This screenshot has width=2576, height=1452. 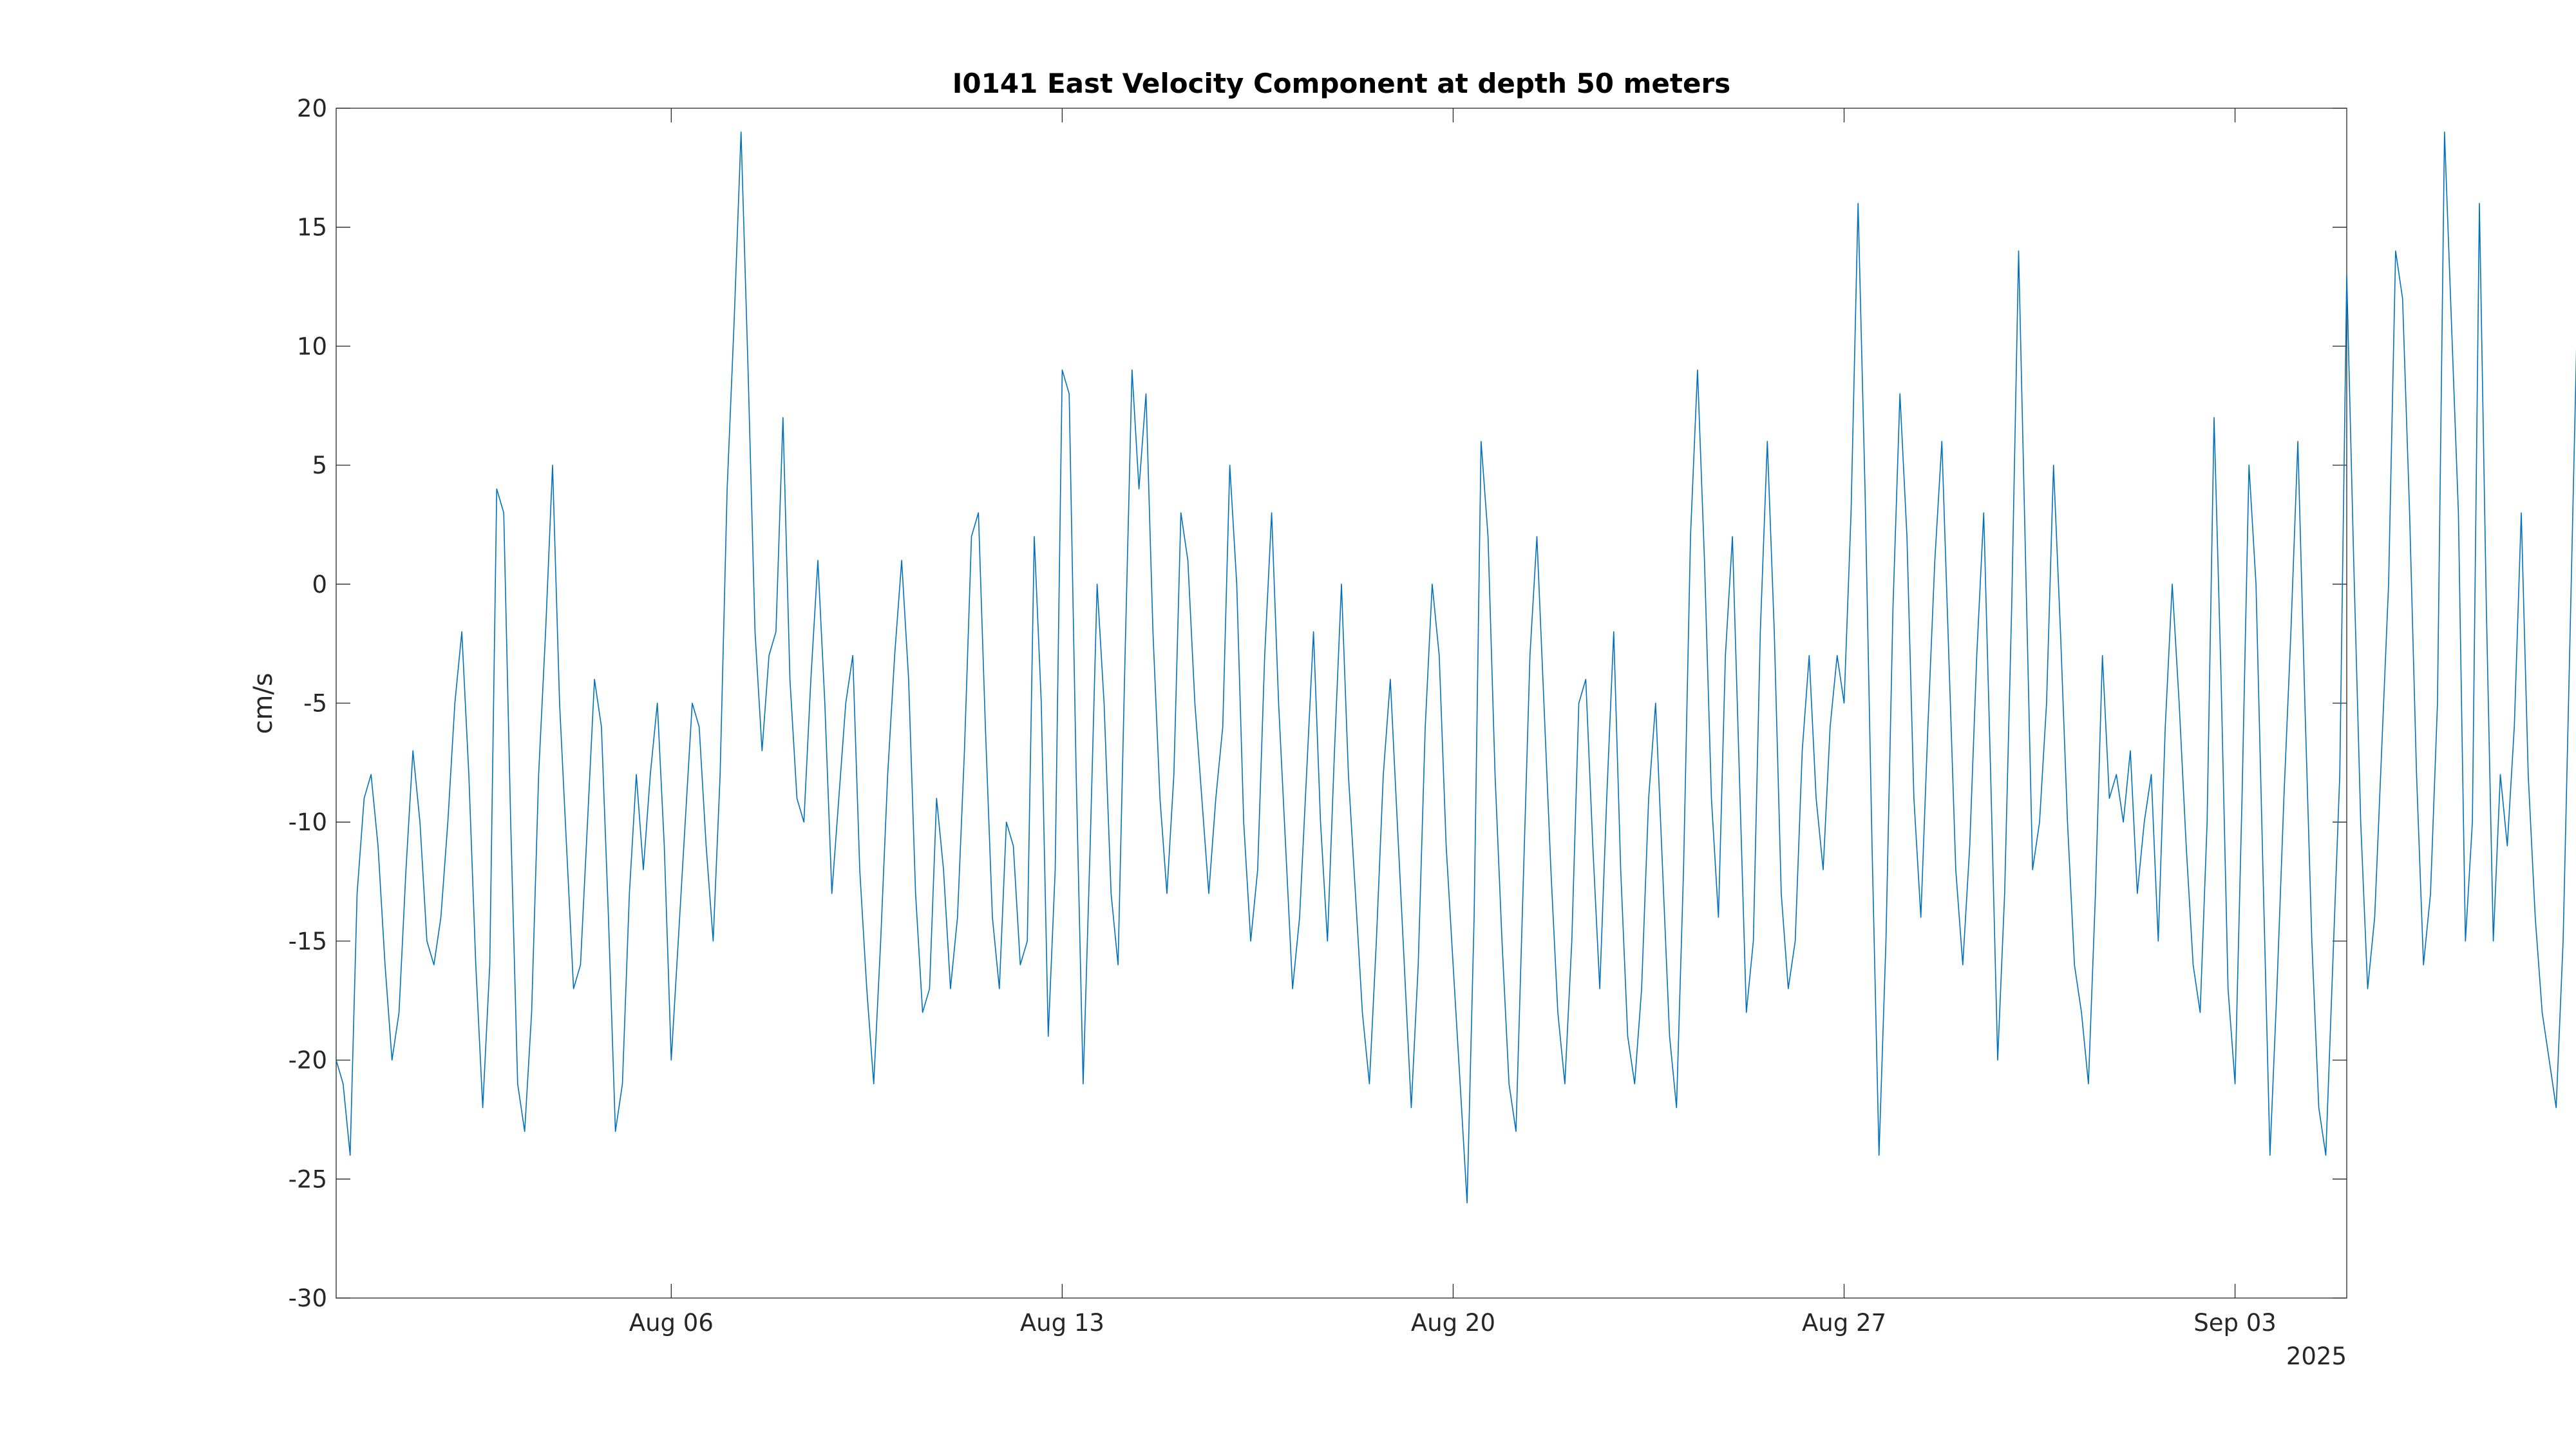 I want to click on x-tick-label: Aug 27, so click(x=1844, y=1323).